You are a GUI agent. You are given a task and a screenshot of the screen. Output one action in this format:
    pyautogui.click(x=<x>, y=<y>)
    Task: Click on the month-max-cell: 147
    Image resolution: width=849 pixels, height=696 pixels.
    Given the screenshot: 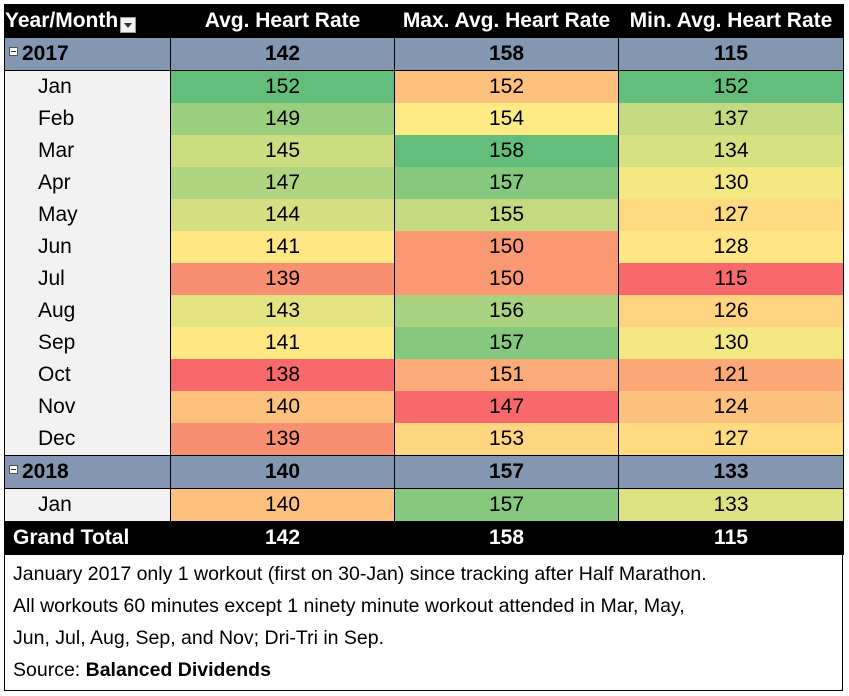 What is the action you would take?
    pyautogui.click(x=506, y=407)
    